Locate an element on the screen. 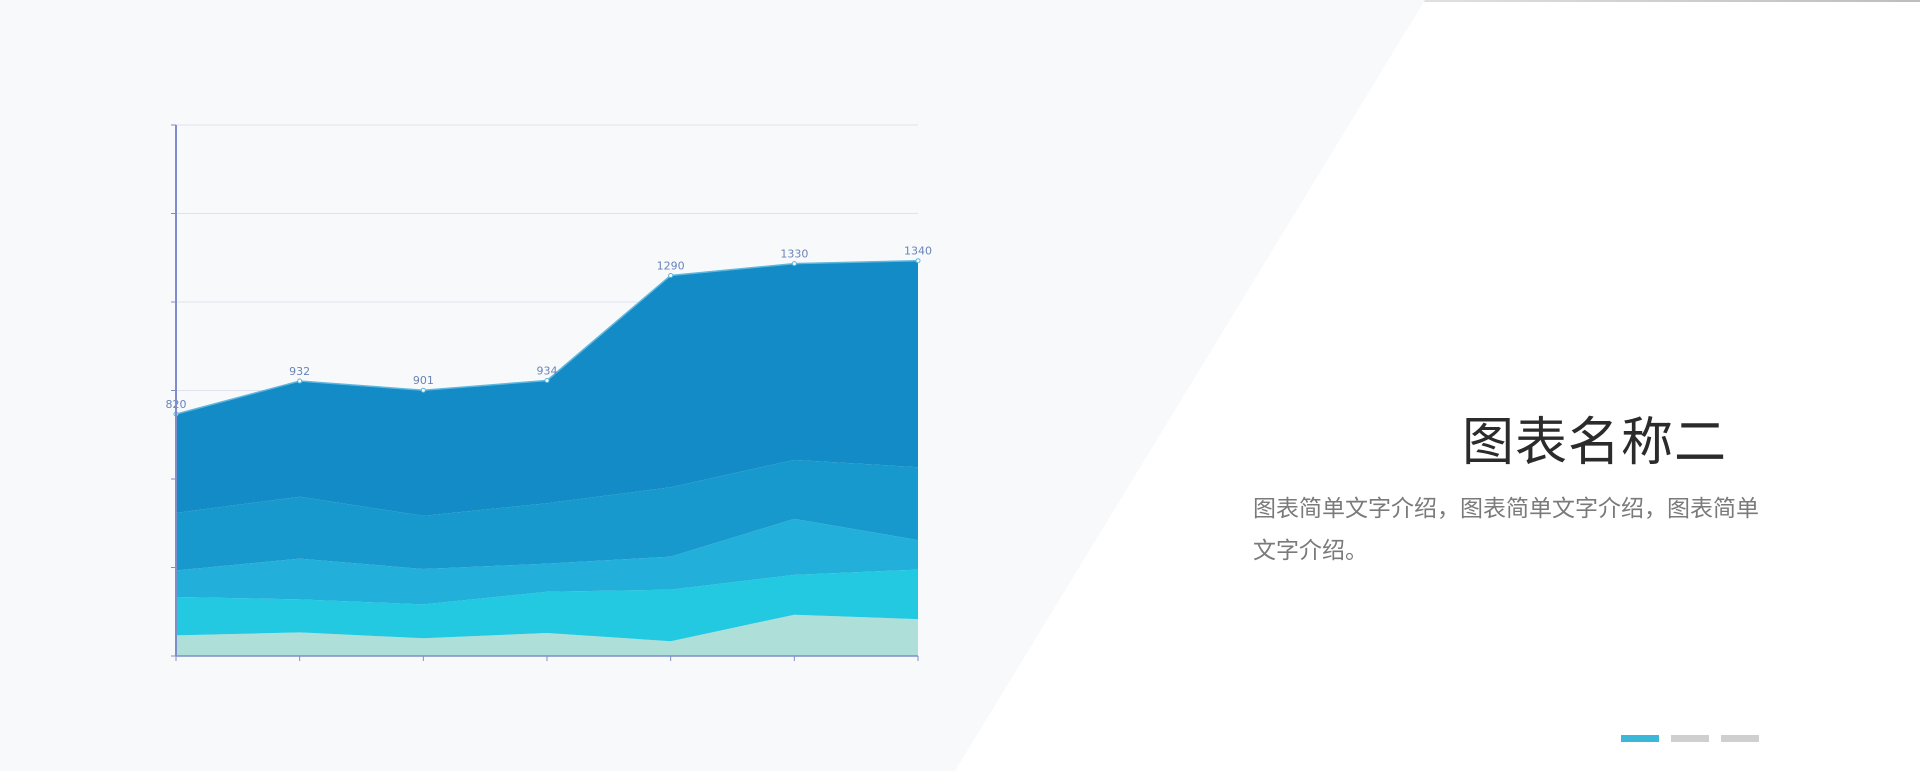  data-label-7: 1340 is located at coordinates (918, 251).